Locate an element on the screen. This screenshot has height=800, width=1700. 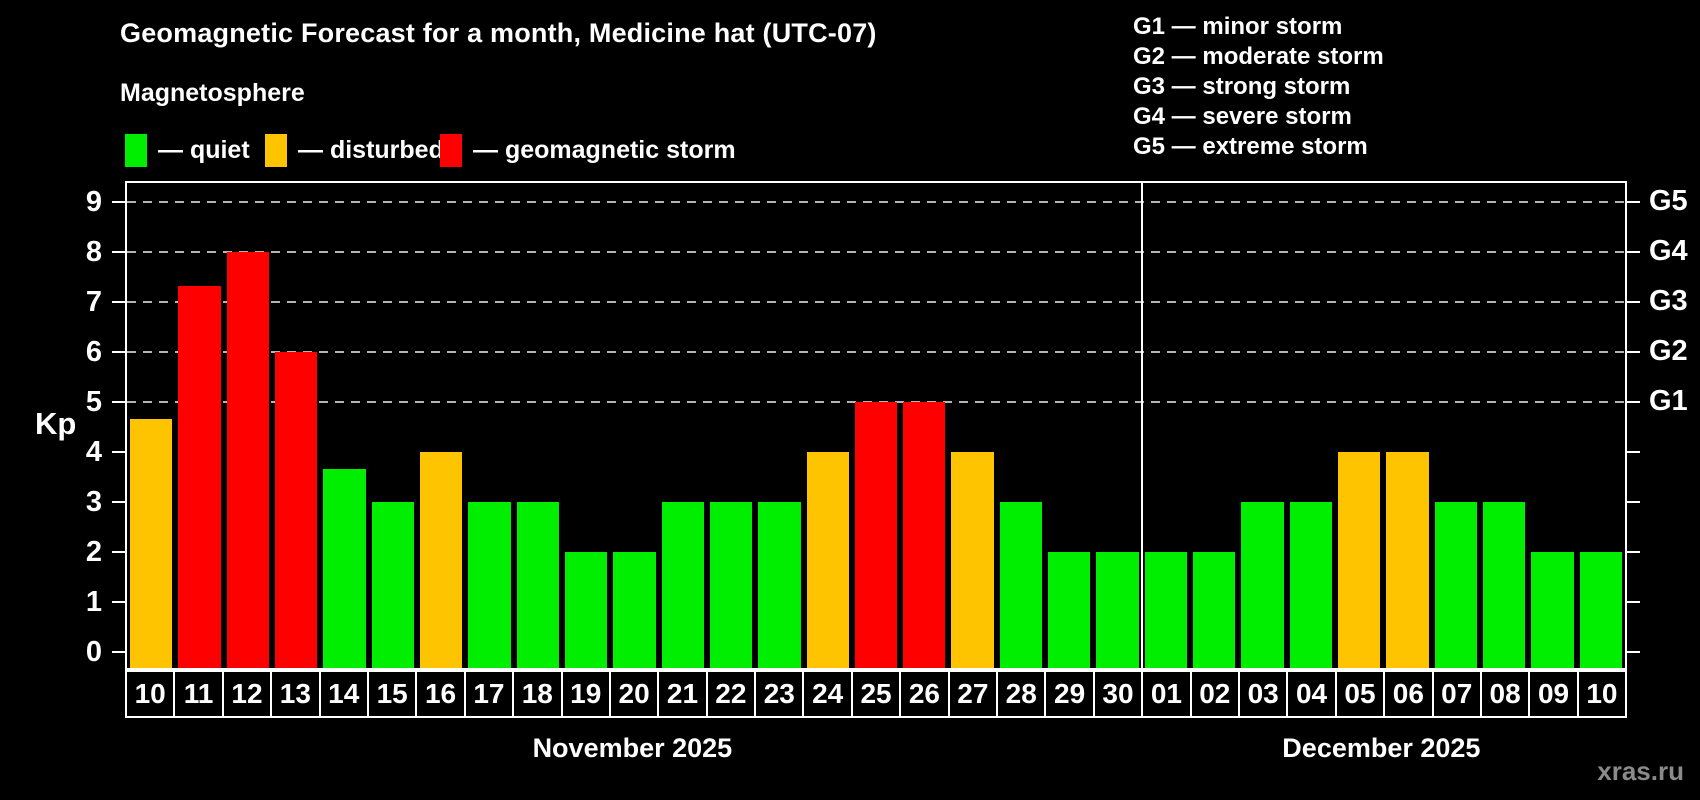
legend-item-quiet: — quiet is located at coordinates (187, 150).